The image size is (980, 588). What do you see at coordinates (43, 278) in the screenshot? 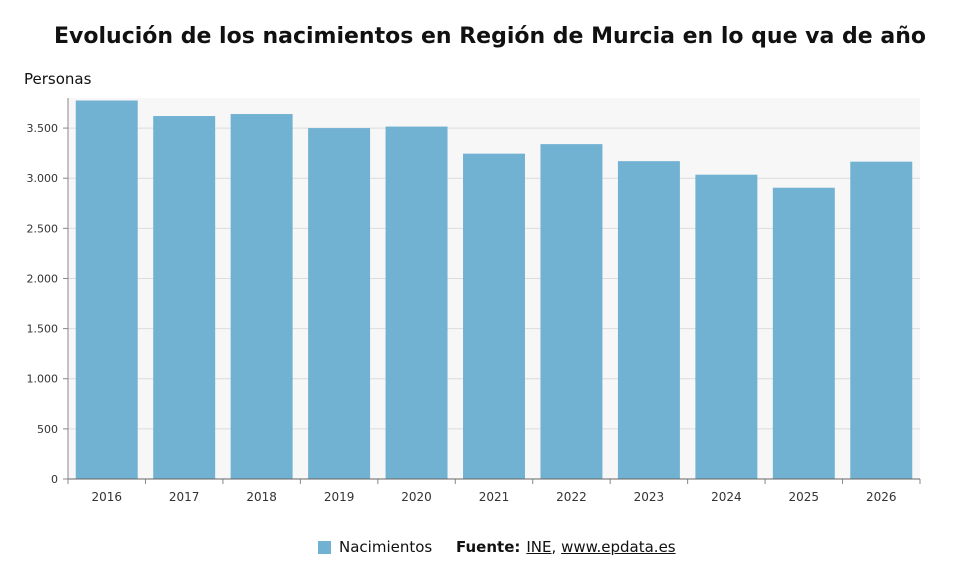
I see `y-tick-label: 2.000` at bounding box center [43, 278].